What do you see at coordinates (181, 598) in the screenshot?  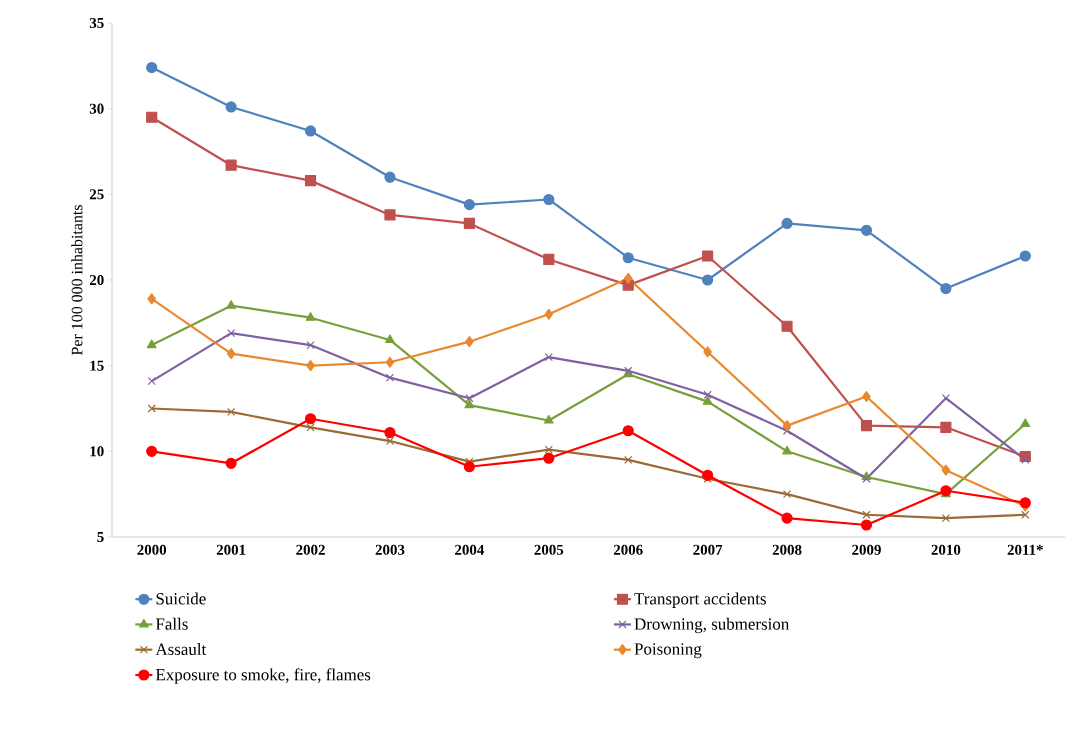 I see `legend-label: Suicide` at bounding box center [181, 598].